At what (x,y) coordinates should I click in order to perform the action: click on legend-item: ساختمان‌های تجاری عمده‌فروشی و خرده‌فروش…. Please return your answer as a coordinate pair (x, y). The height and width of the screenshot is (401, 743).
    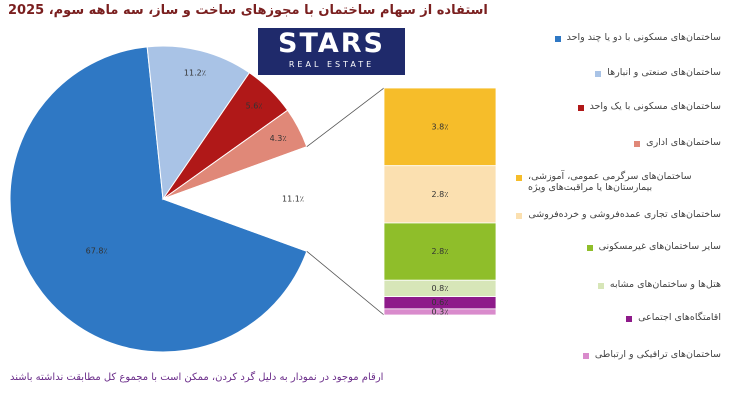
    Looking at the image, I should click on (618, 214).